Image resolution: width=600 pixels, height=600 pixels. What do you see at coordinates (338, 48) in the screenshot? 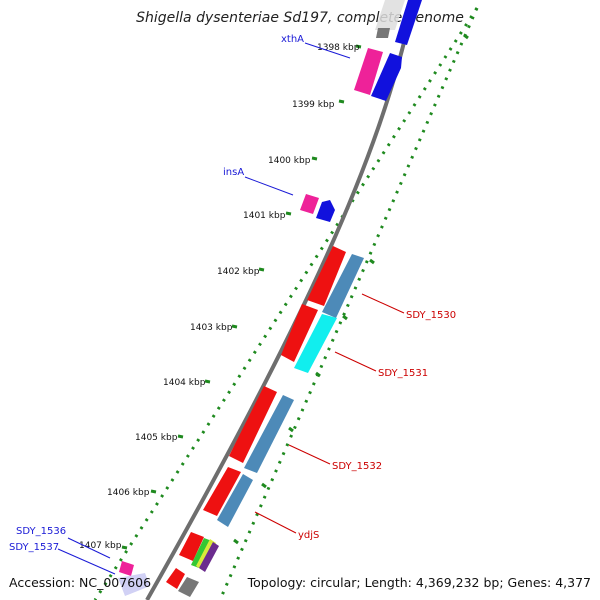
I see `tick-label: 1398 kbp` at bounding box center [338, 48].